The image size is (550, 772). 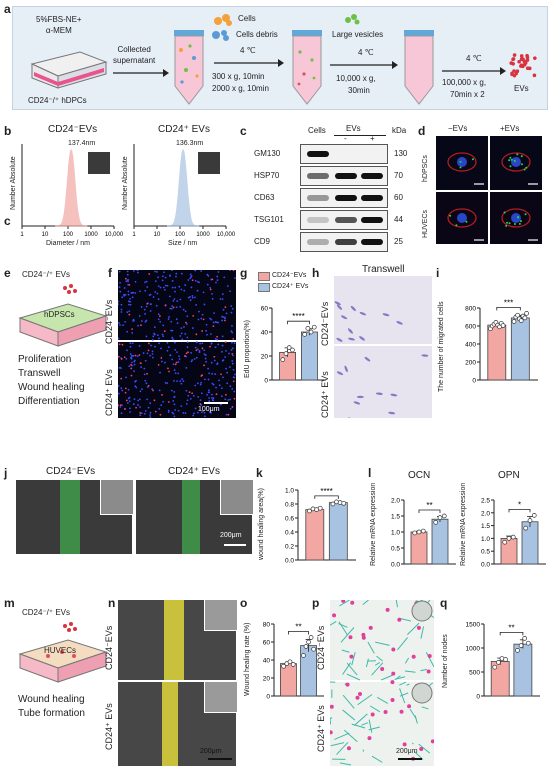 I want to click on x-tick-label: 1000, so click(x=203, y=235).